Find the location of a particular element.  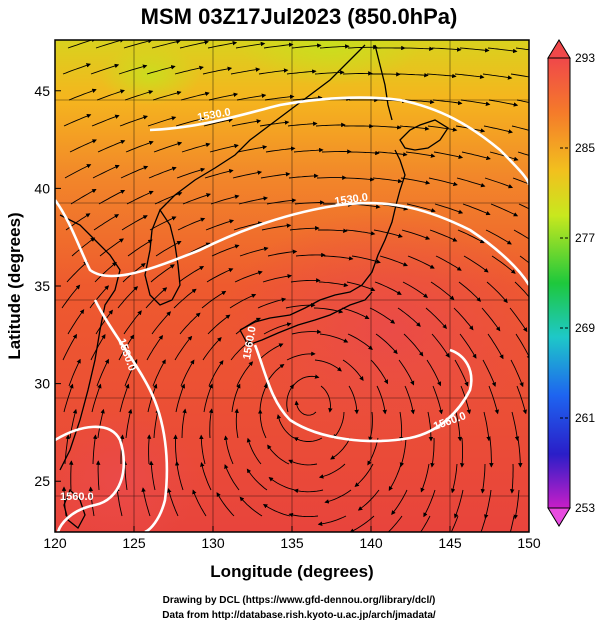

coastline-sakhalin is located at coordinates (383, 82).